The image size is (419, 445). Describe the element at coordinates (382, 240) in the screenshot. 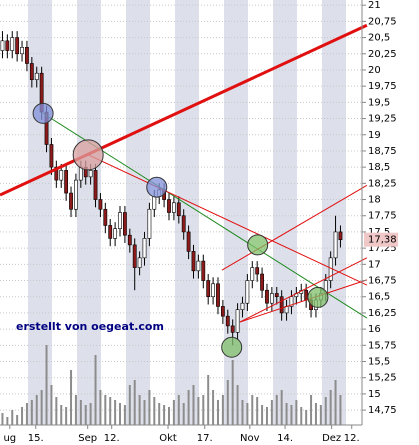

I see `last-price-label: 17,38` at that location.